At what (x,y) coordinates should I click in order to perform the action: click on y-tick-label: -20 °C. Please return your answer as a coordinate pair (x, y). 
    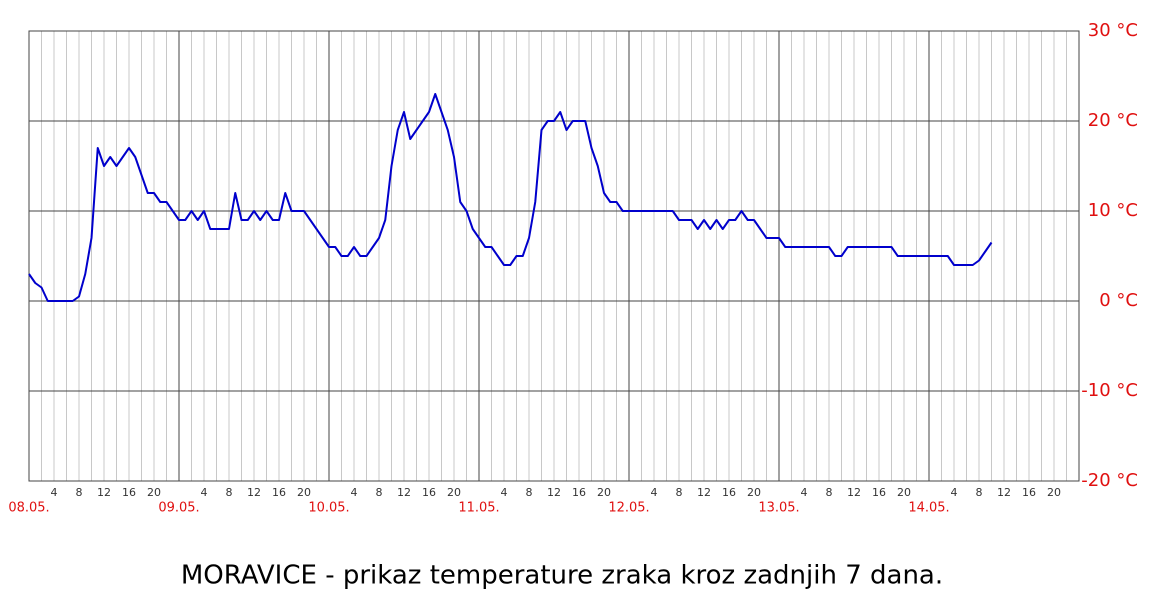
    Looking at the image, I should click on (1109, 480).